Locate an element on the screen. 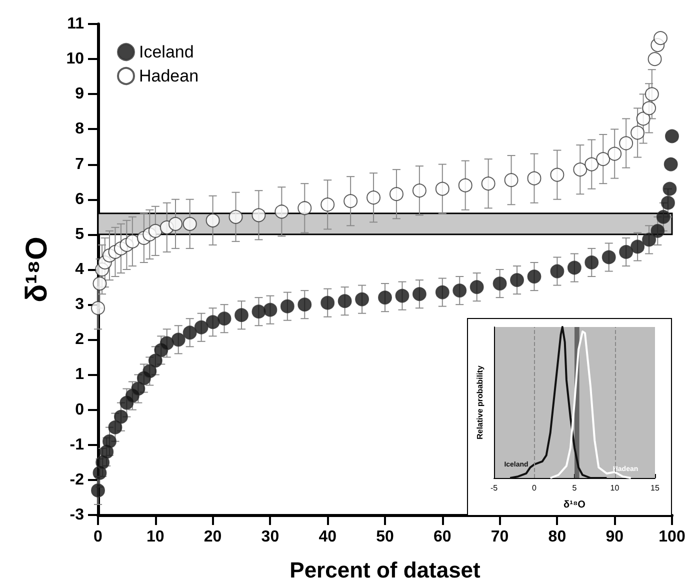  x-tick-label: 5 is located at coordinates (575, 488).